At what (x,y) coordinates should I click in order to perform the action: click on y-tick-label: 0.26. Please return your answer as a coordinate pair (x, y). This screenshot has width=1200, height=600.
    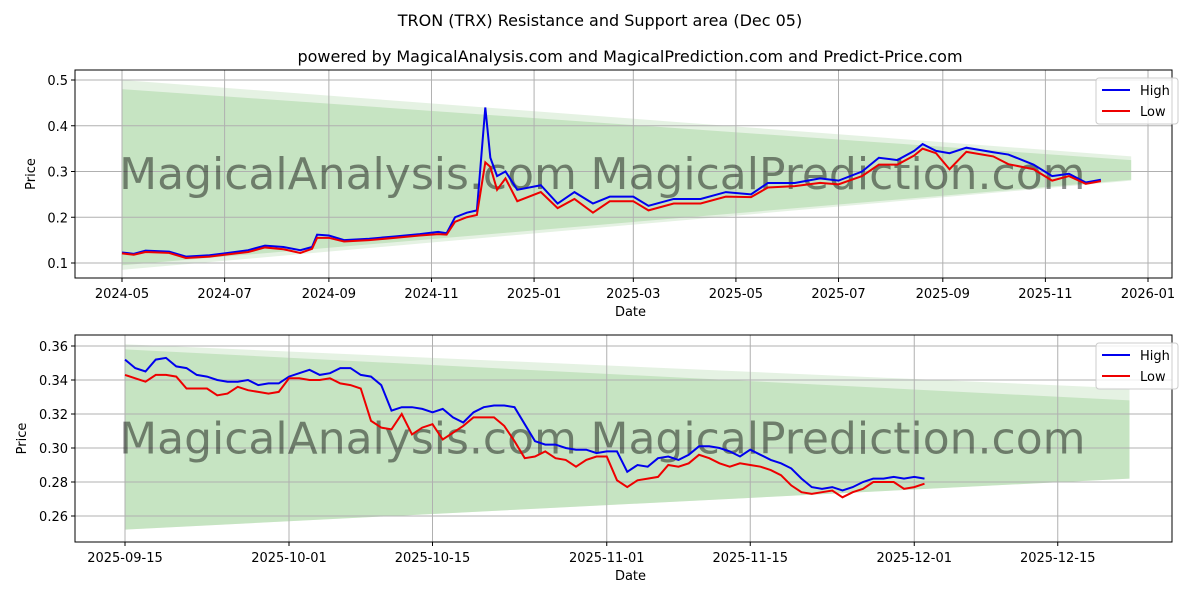
    Looking at the image, I should click on (53, 517).